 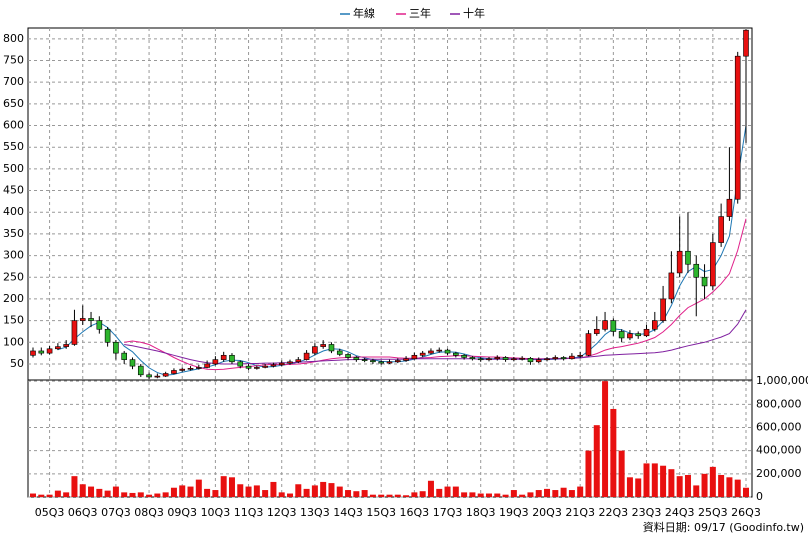 What do you see at coordinates (514, 512) in the screenshot?
I see `x-tick-label: 19Q3` at bounding box center [514, 512].